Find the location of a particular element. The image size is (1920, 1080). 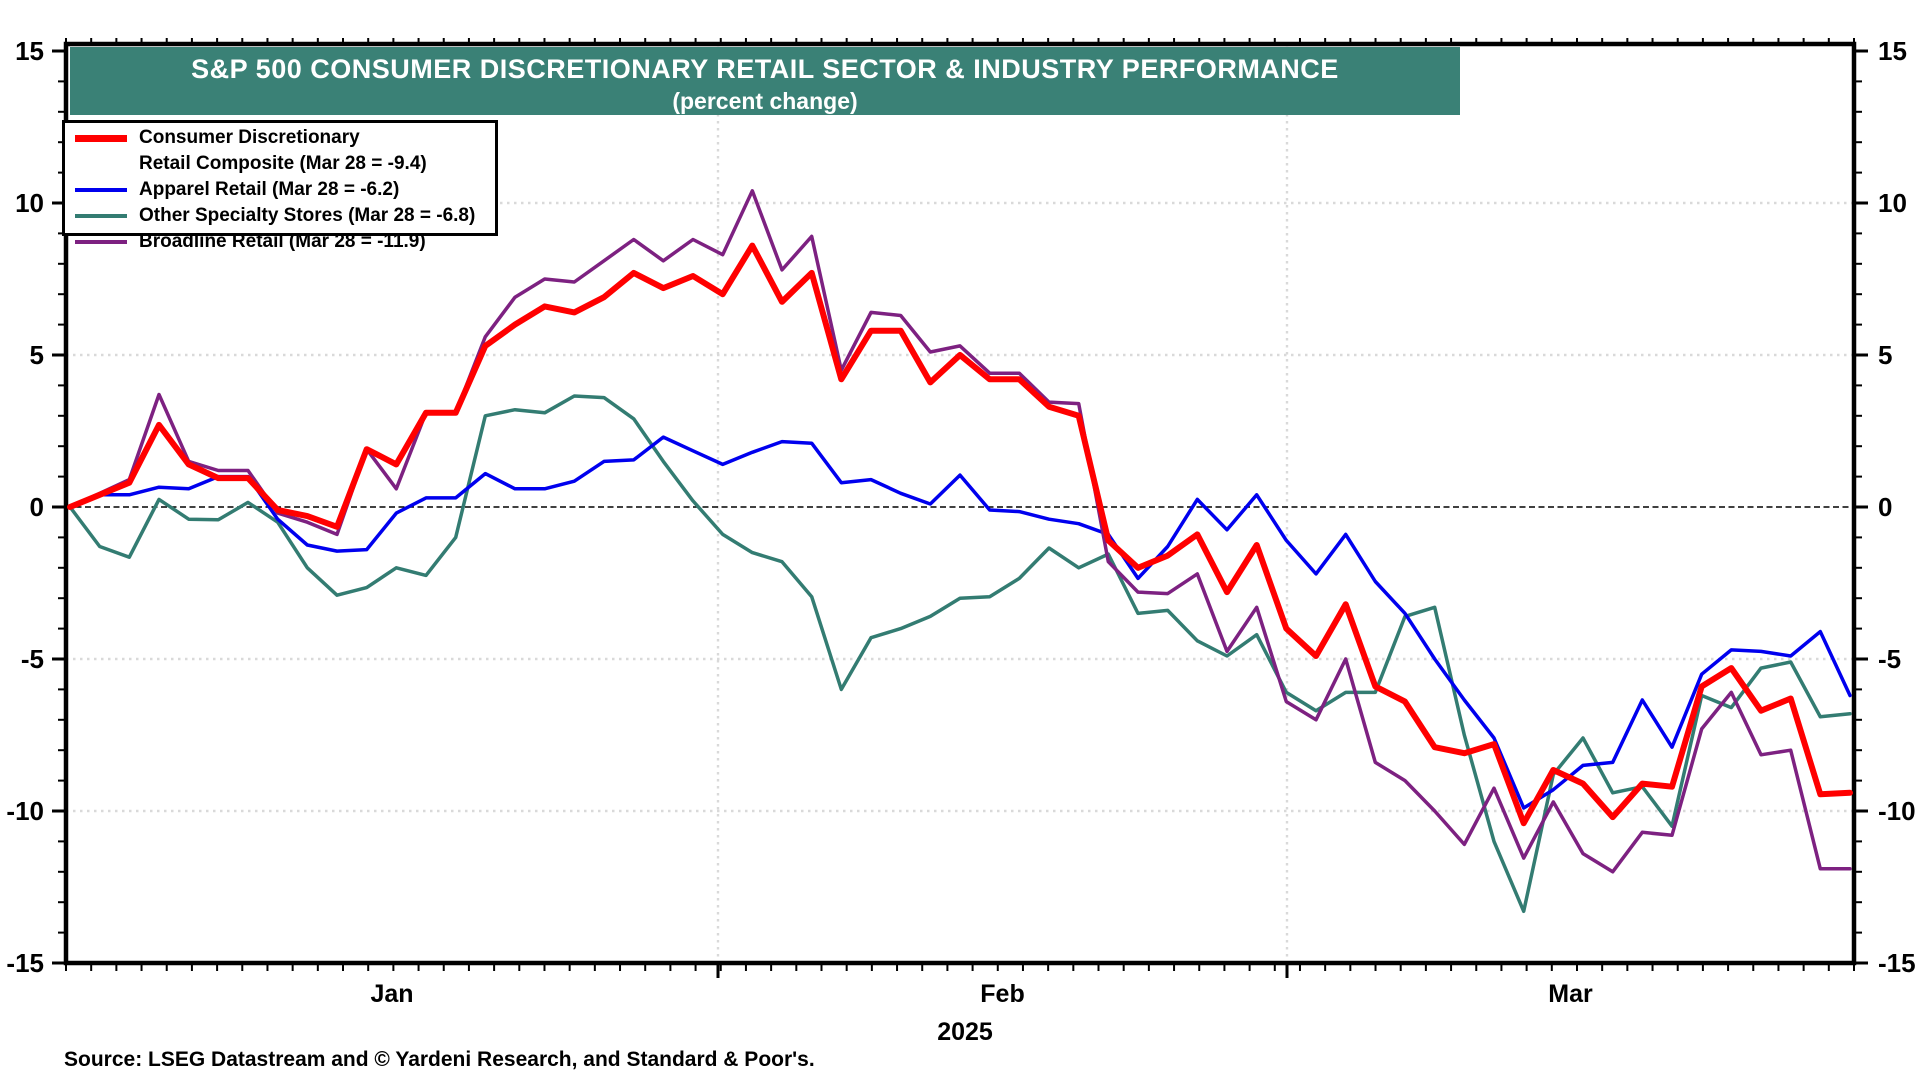

legend-item-other-specialty: Other Specialty Stores (Mar 28 = -6.8) is located at coordinates (285, 216).